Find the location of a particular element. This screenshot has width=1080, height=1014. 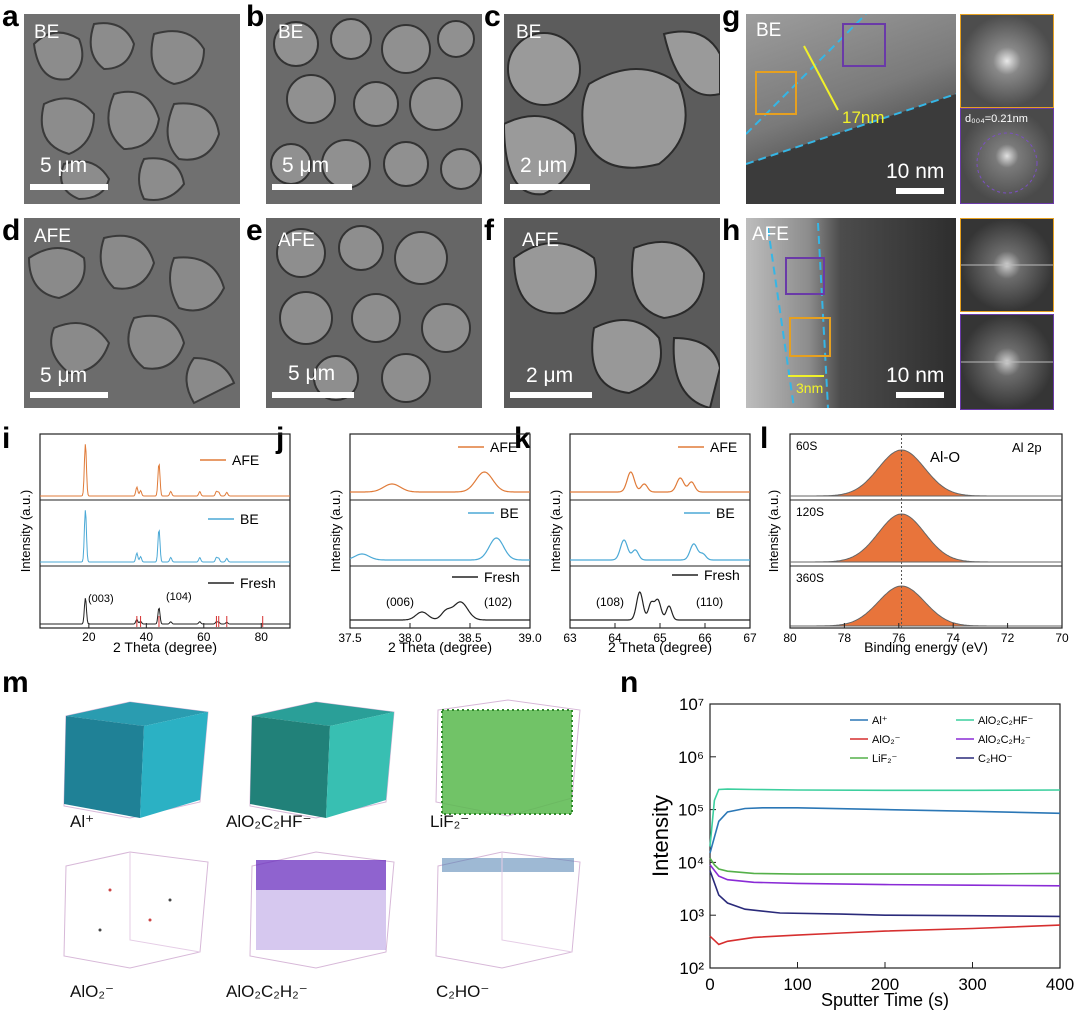

chart-n-legend-label-3: AlO₂C₂HF⁻ is located at coordinates (1005, 721).